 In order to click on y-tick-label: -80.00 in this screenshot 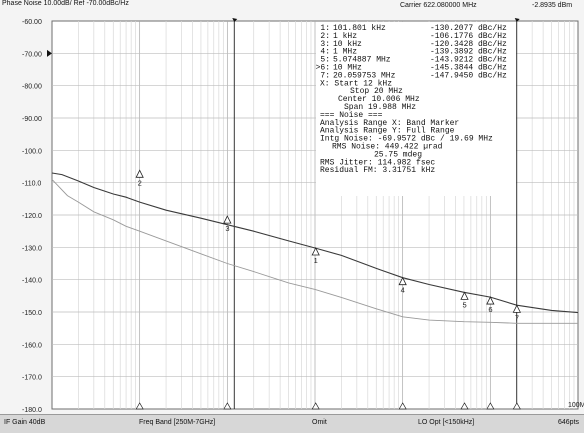, I will do `click(32, 87)`.